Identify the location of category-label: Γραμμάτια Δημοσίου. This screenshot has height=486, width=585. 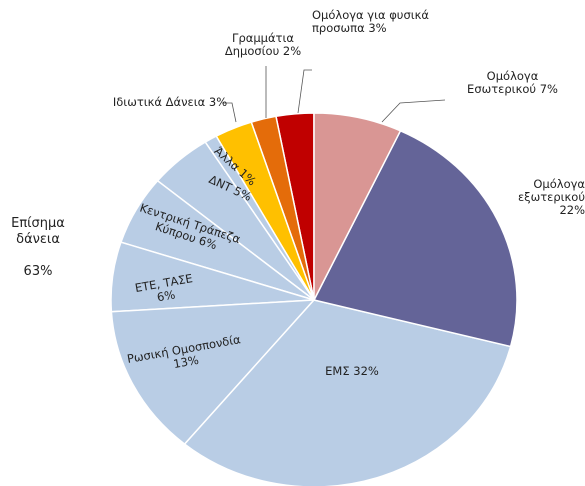
(259, 44).